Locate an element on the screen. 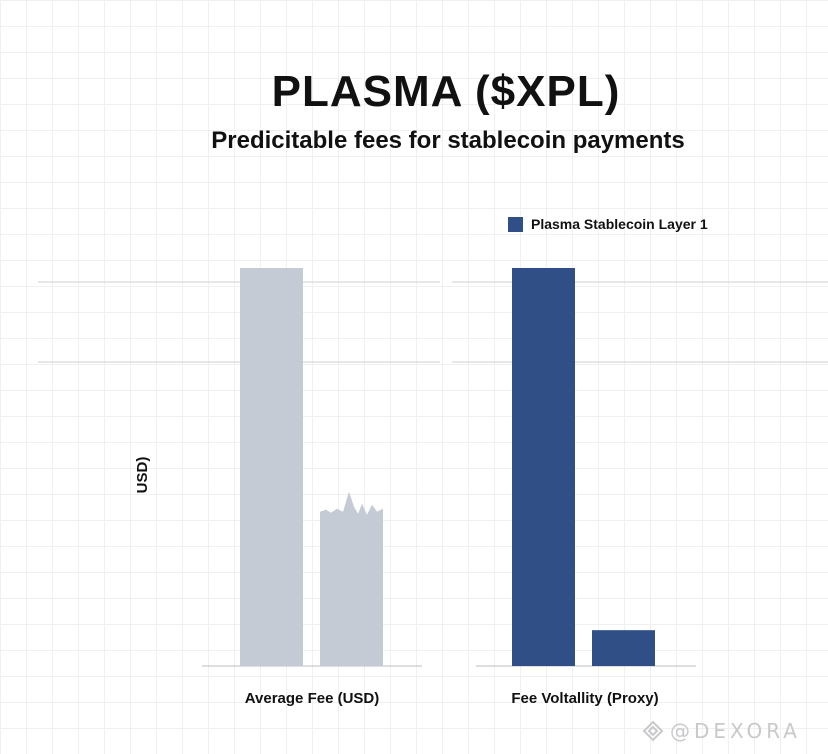  y-axis-label: USD) is located at coordinates (142, 475).